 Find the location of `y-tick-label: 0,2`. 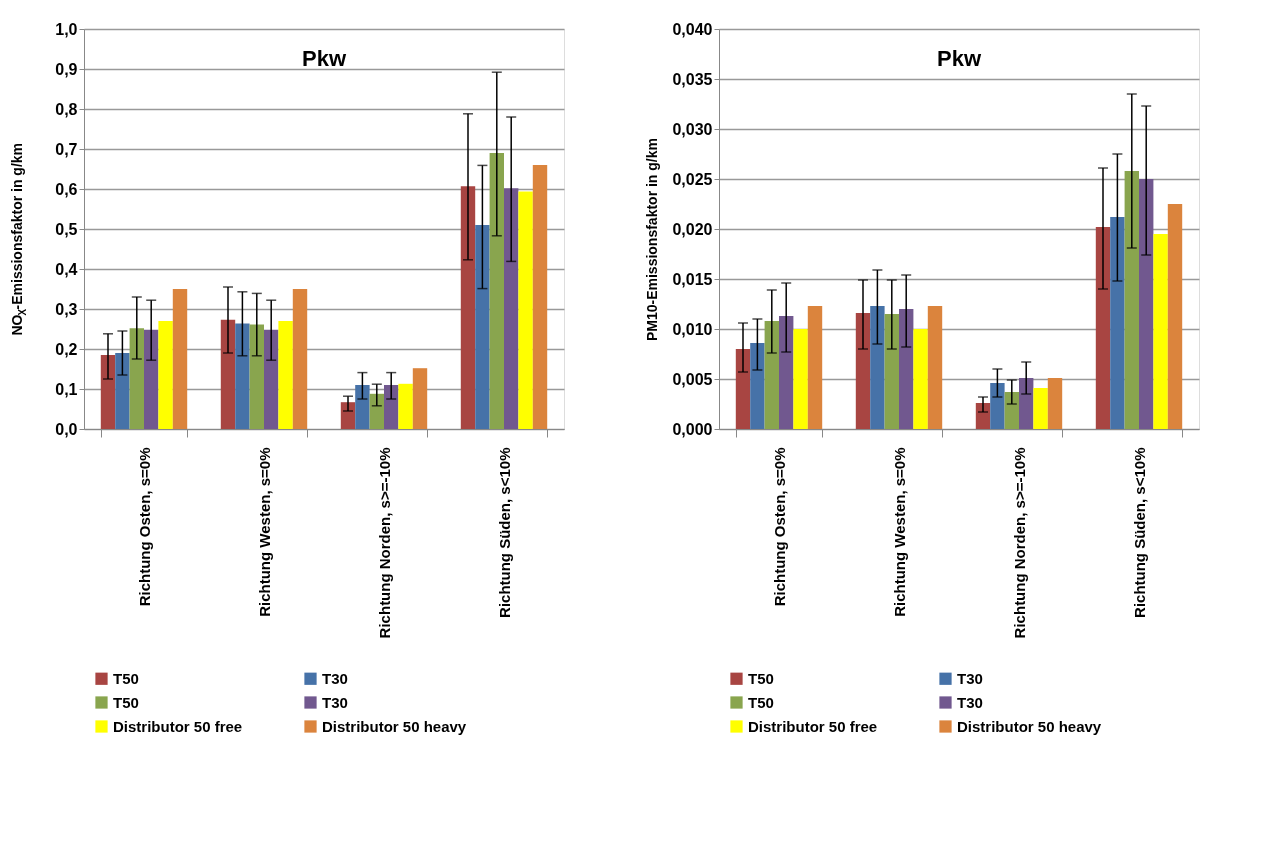

y-tick-label: 0,2 is located at coordinates (66, 349).